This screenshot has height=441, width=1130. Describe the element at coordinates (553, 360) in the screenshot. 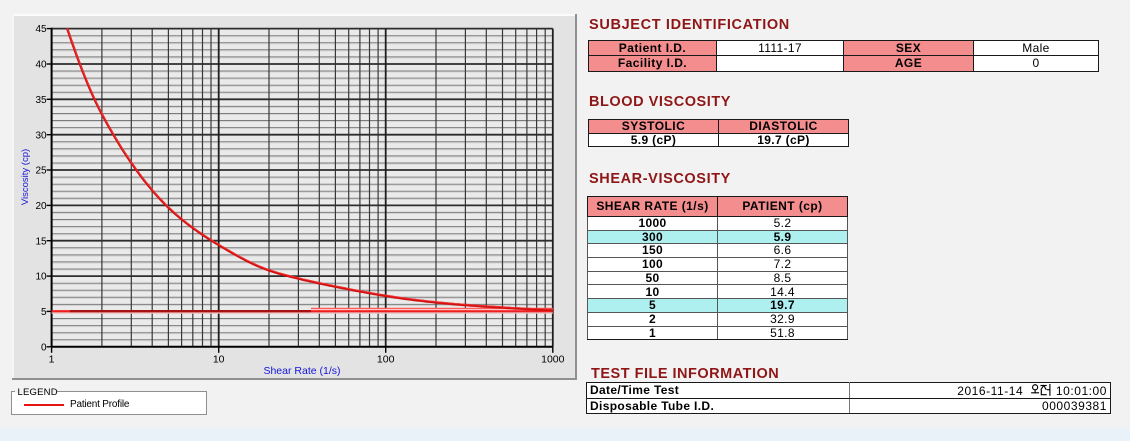

I see `svg-text: 1000` at that location.